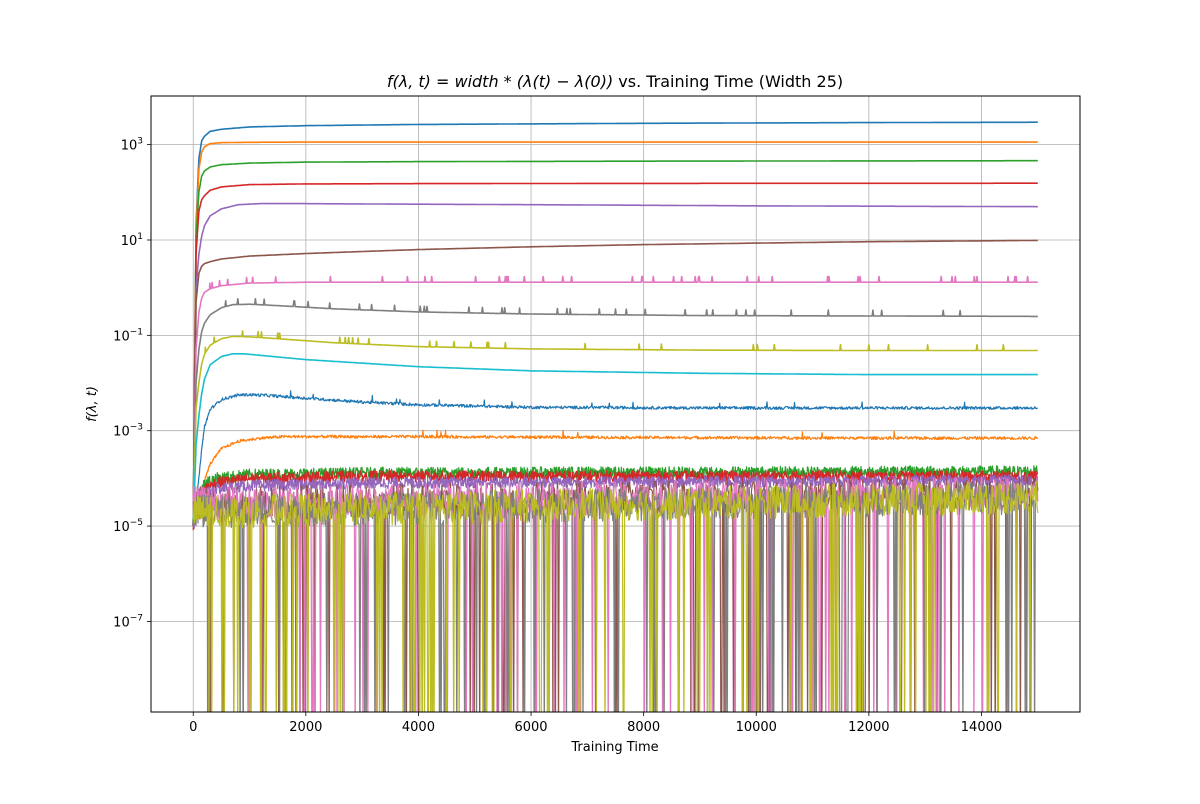  Describe the element at coordinates (132, 383) in the screenshot. I see `y-axis-ticks: 10³ 10¹ 10⁻¹ 10⁻³ 10⁻⁵ 10⁻⁷` at that location.